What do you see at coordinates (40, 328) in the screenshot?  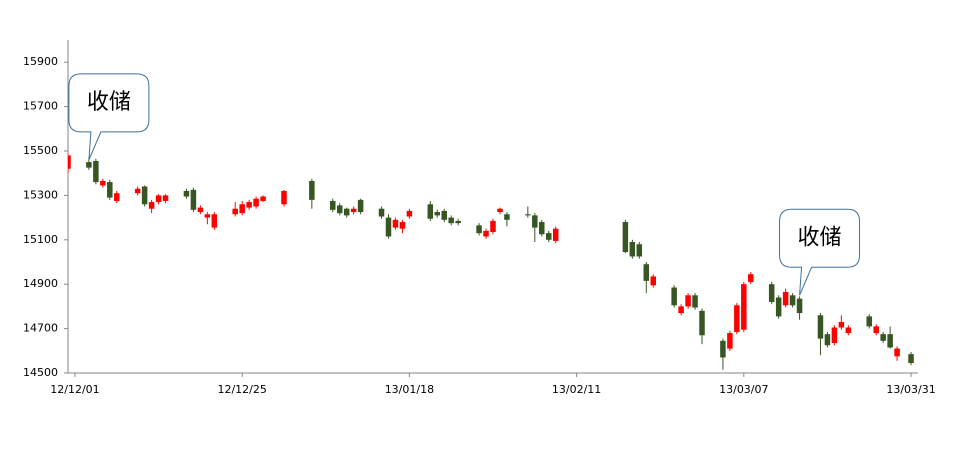 I see `y-tick-label: 14700` at bounding box center [40, 328].